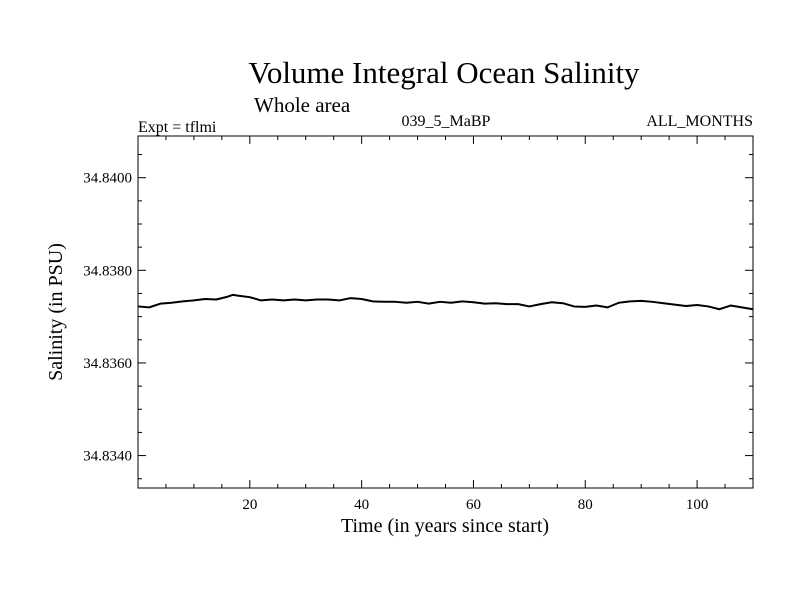 The image size is (800, 600). Describe the element at coordinates (177, 127) in the screenshot. I see `experiment-label: Expt = tflmi` at that location.